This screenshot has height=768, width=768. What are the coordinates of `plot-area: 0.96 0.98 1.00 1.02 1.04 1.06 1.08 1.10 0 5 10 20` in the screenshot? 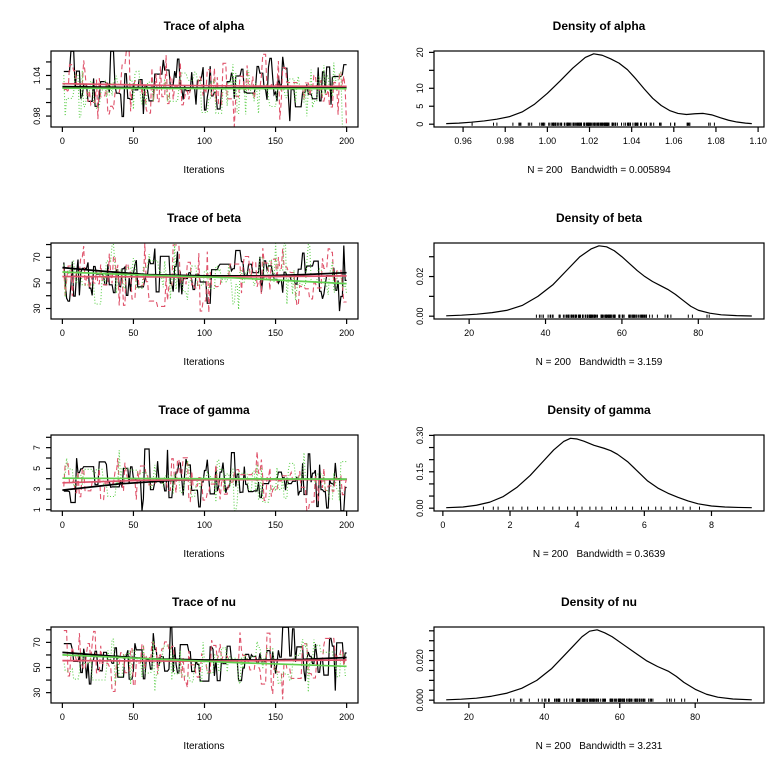 It's located at (591, 96).